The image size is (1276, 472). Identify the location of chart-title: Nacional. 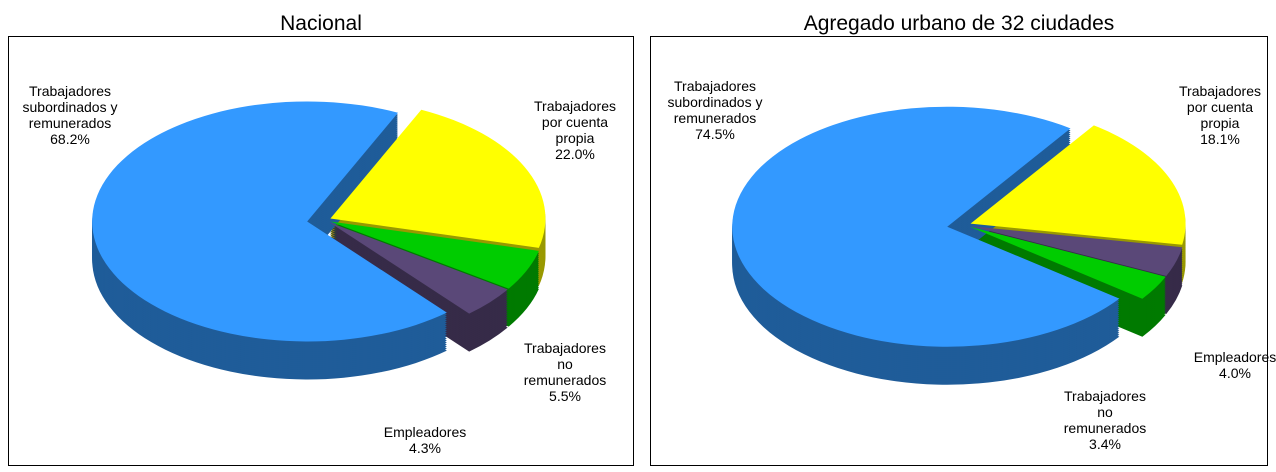
(321, 23).